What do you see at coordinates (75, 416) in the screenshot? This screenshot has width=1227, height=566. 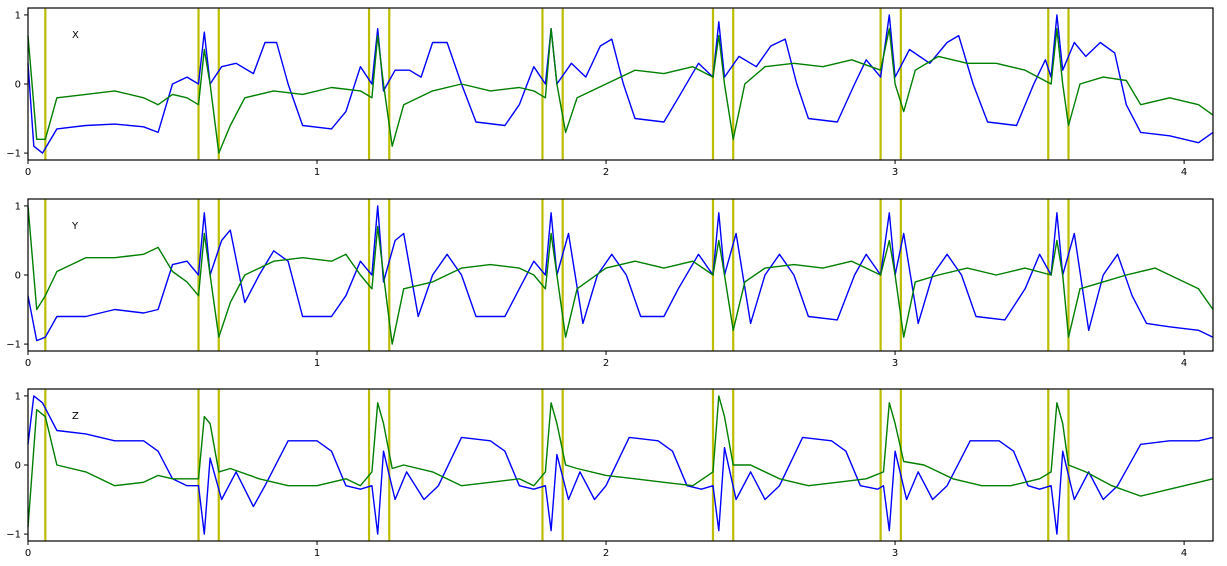 I see `panel-label: Z` at bounding box center [75, 416].